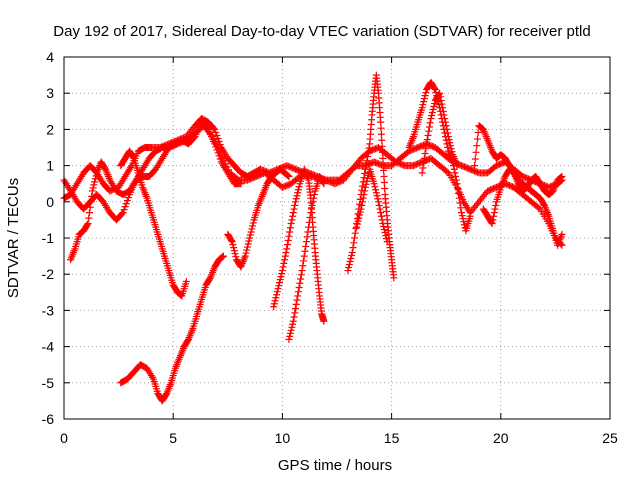 This screenshot has width=640, height=480. I want to click on y-tick-label: -5, so click(48, 383).